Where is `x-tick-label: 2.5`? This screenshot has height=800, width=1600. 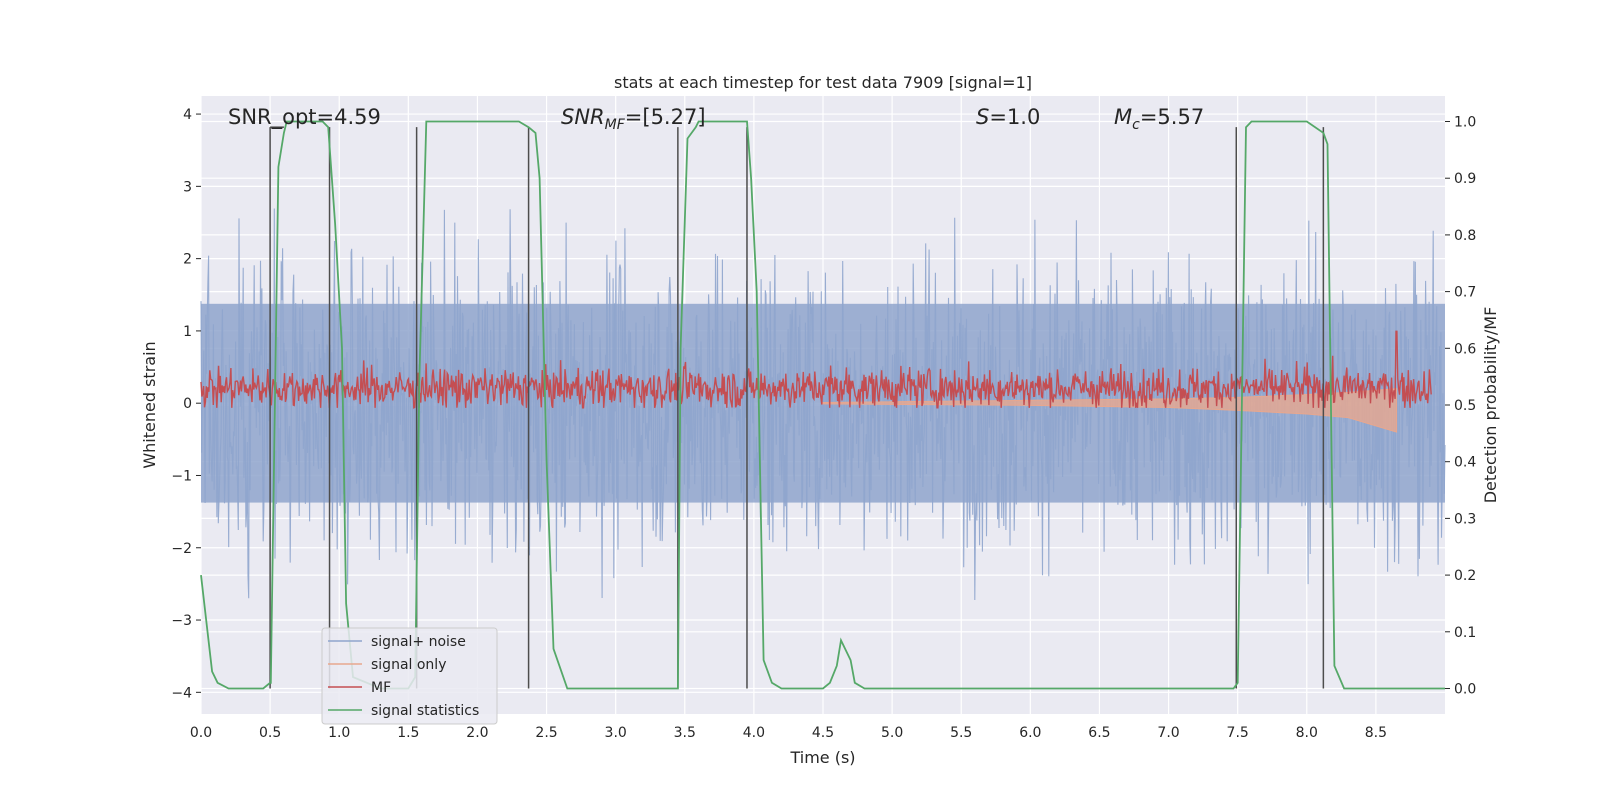
x-tick-label: 2.5 is located at coordinates (546, 733).